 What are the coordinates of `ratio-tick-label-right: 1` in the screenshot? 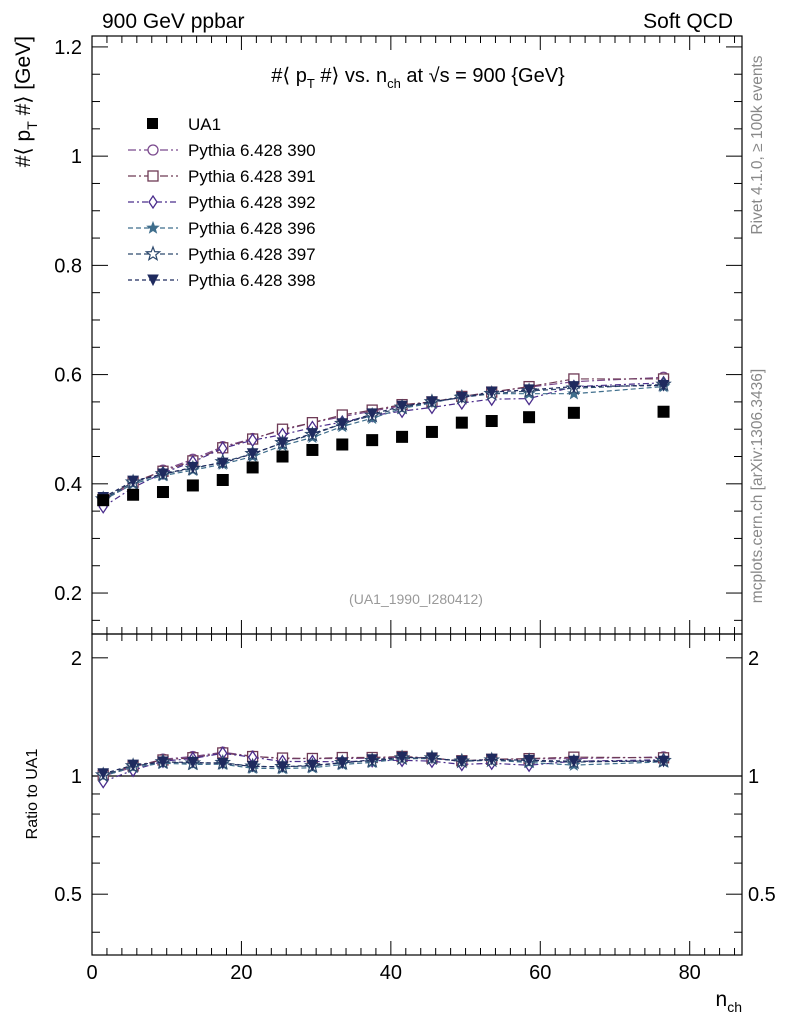 It's located at (753, 777).